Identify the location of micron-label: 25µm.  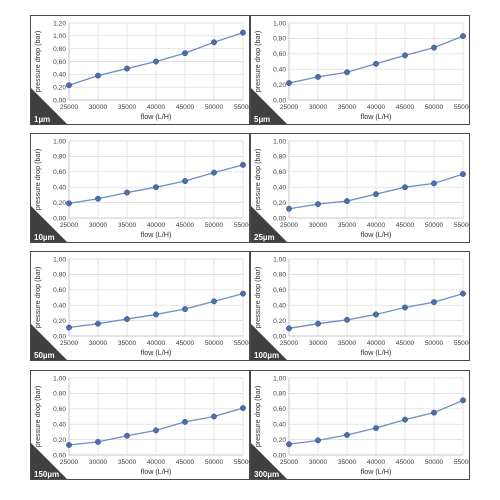
(264, 237).